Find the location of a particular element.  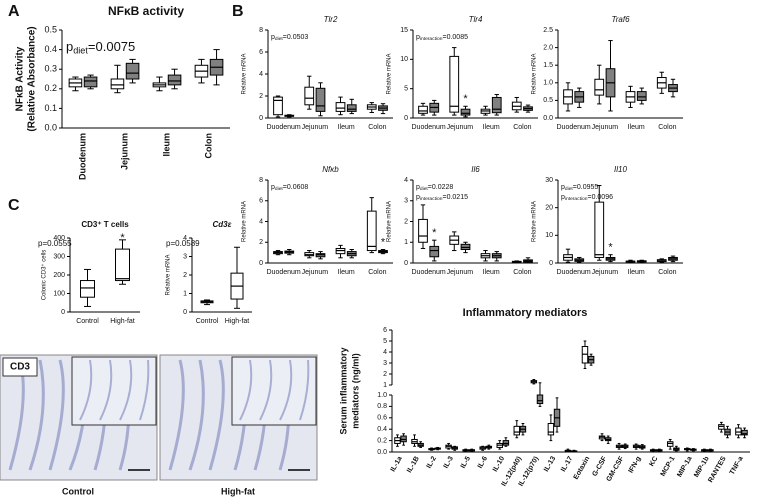

panel-label: A is located at coordinates (14, 11).